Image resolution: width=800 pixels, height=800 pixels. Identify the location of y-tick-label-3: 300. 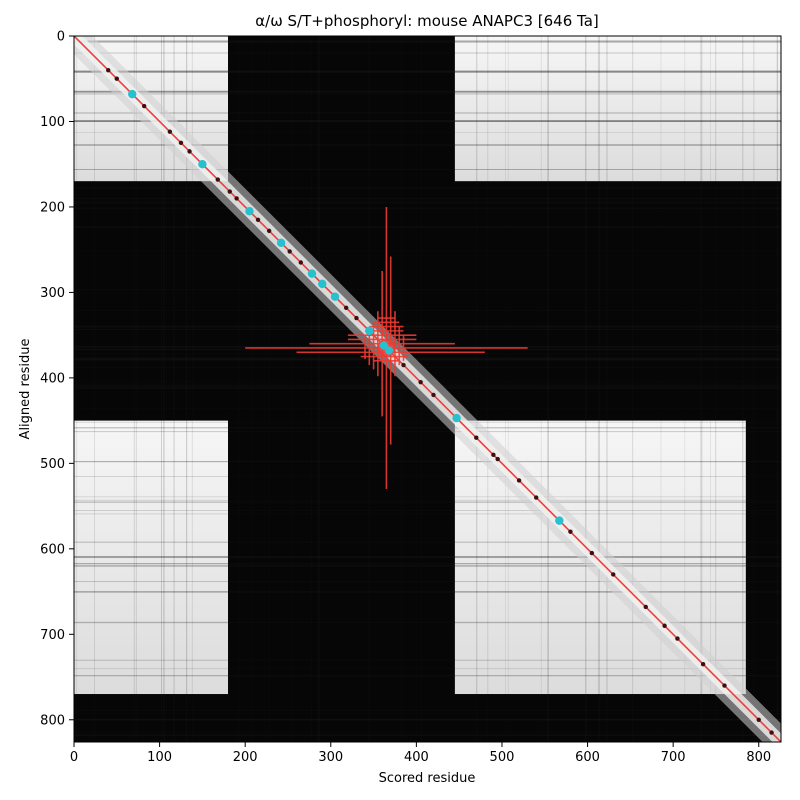
(52, 293).